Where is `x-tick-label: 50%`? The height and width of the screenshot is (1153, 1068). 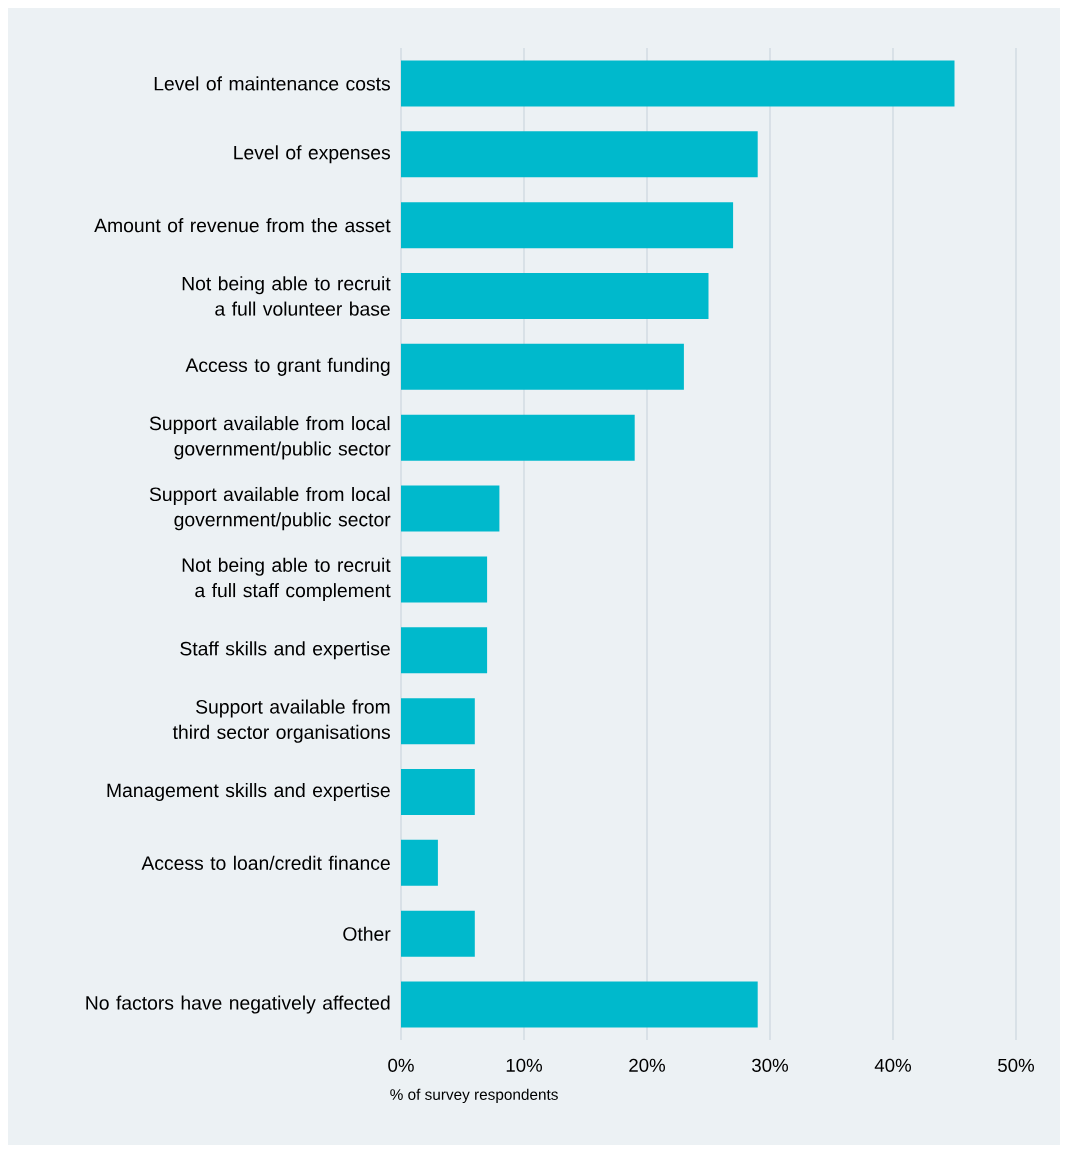 x-tick-label: 50% is located at coordinates (1016, 1065).